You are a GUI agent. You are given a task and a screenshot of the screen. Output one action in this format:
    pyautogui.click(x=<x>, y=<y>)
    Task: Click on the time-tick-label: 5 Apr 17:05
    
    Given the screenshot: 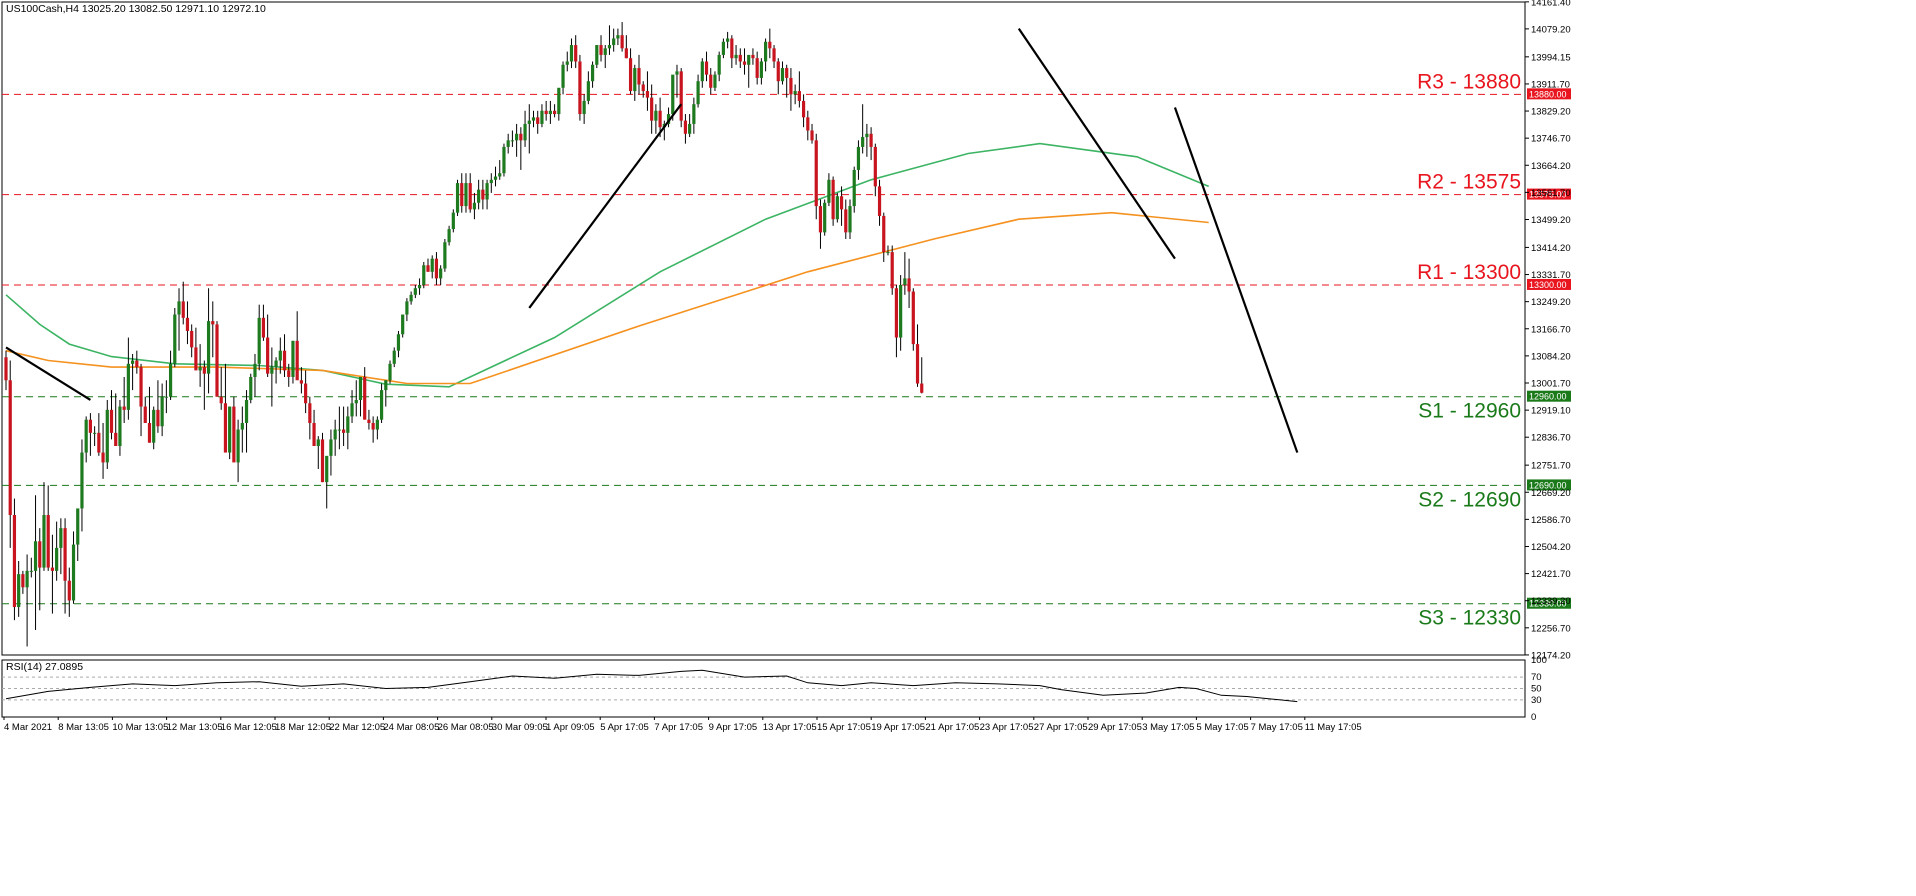 What is the action you would take?
    pyautogui.click(x=624, y=727)
    